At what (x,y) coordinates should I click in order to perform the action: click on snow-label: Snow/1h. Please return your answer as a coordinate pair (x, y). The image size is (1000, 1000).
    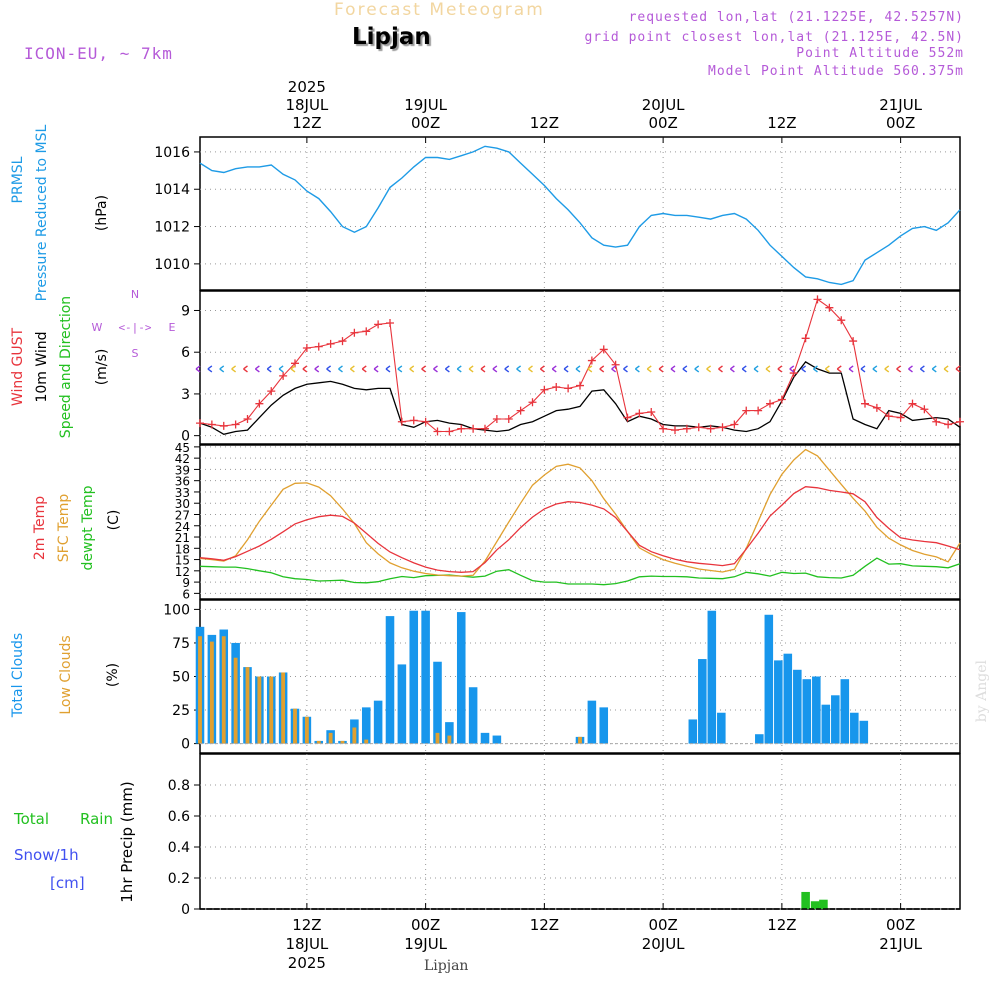
    Looking at the image, I should click on (46, 855).